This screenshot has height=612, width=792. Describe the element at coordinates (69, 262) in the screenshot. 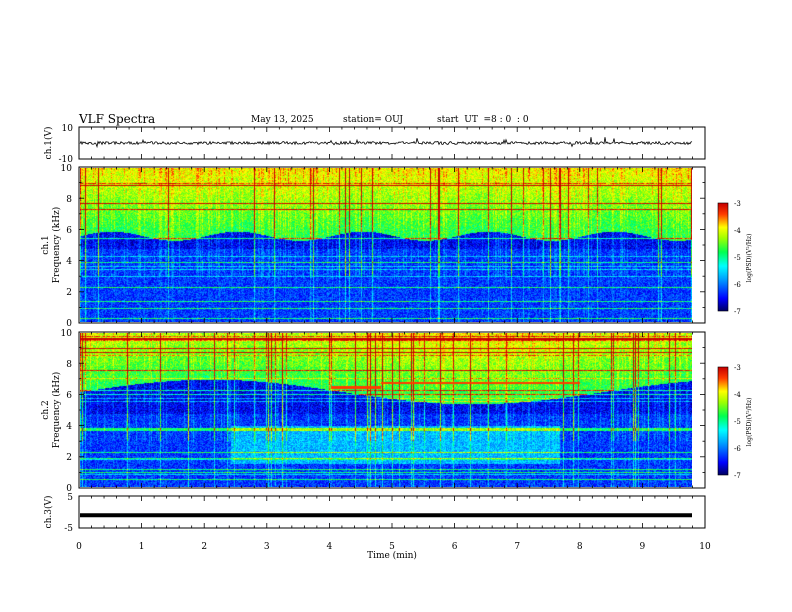

I see `ch1-ytick-4: 4` at that location.